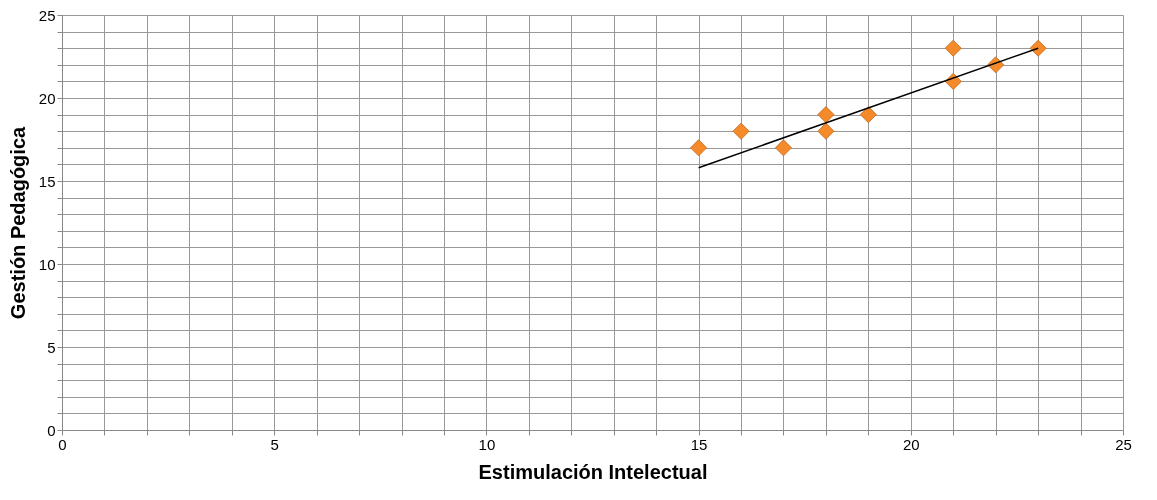 The height and width of the screenshot is (500, 1157). What do you see at coordinates (1123, 444) in the screenshot?
I see `x-tick-label: 25` at bounding box center [1123, 444].